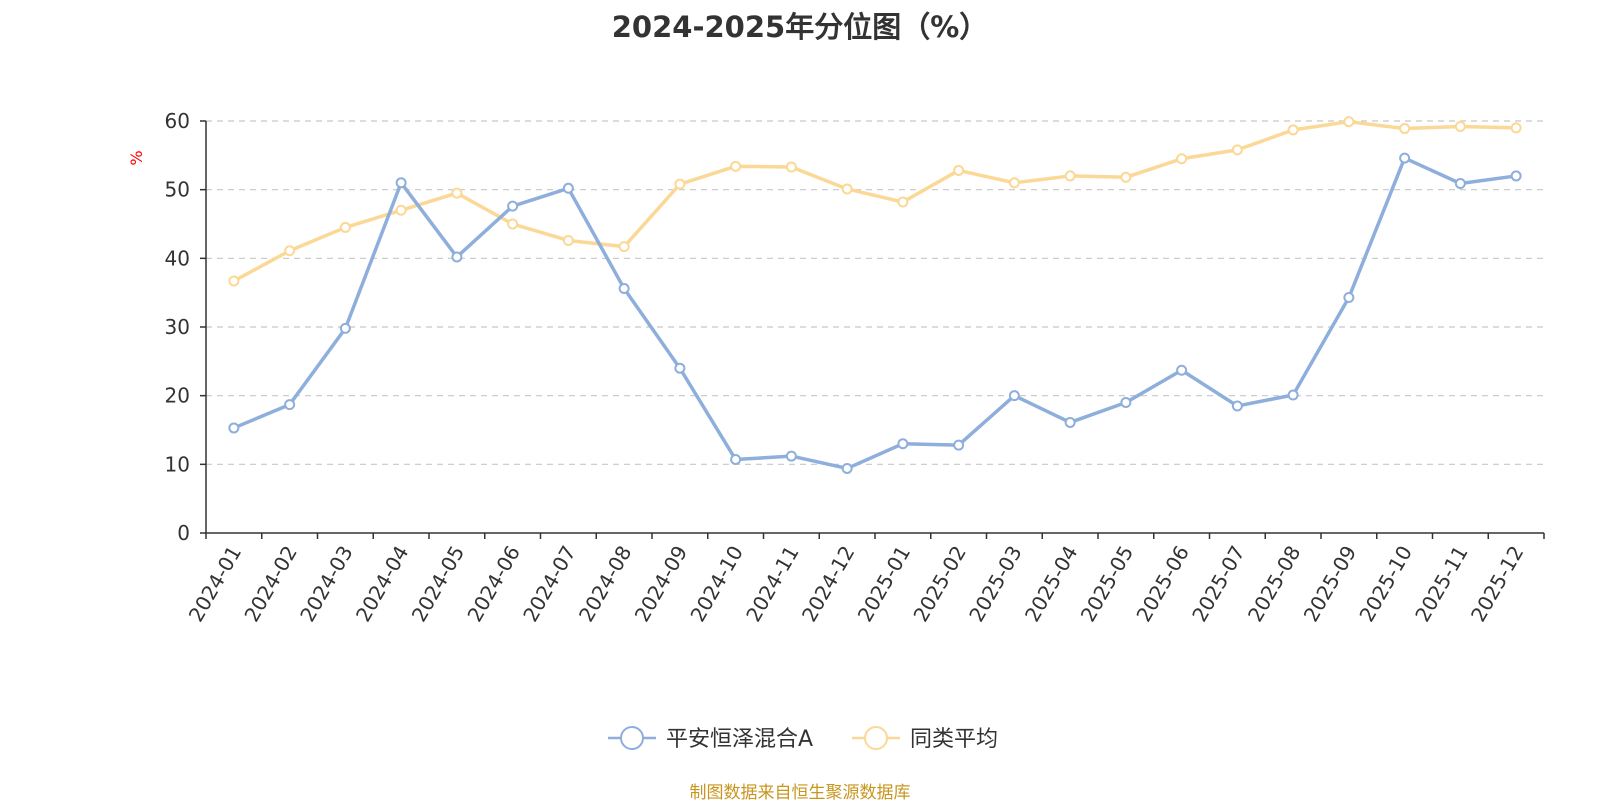  What do you see at coordinates (1107, 584) in the screenshot?
I see `x-tick-label: 2025-05` at bounding box center [1107, 584].